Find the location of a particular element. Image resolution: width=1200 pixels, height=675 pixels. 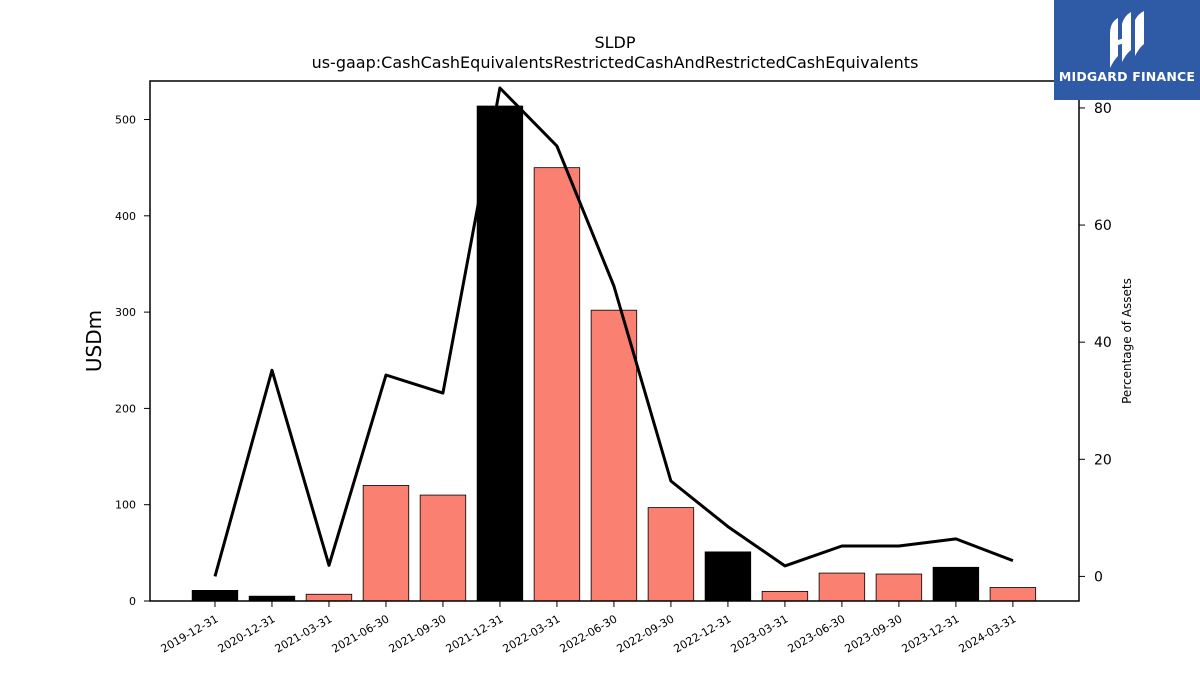

y2-tick-label: 80 is located at coordinates (1103, 109).